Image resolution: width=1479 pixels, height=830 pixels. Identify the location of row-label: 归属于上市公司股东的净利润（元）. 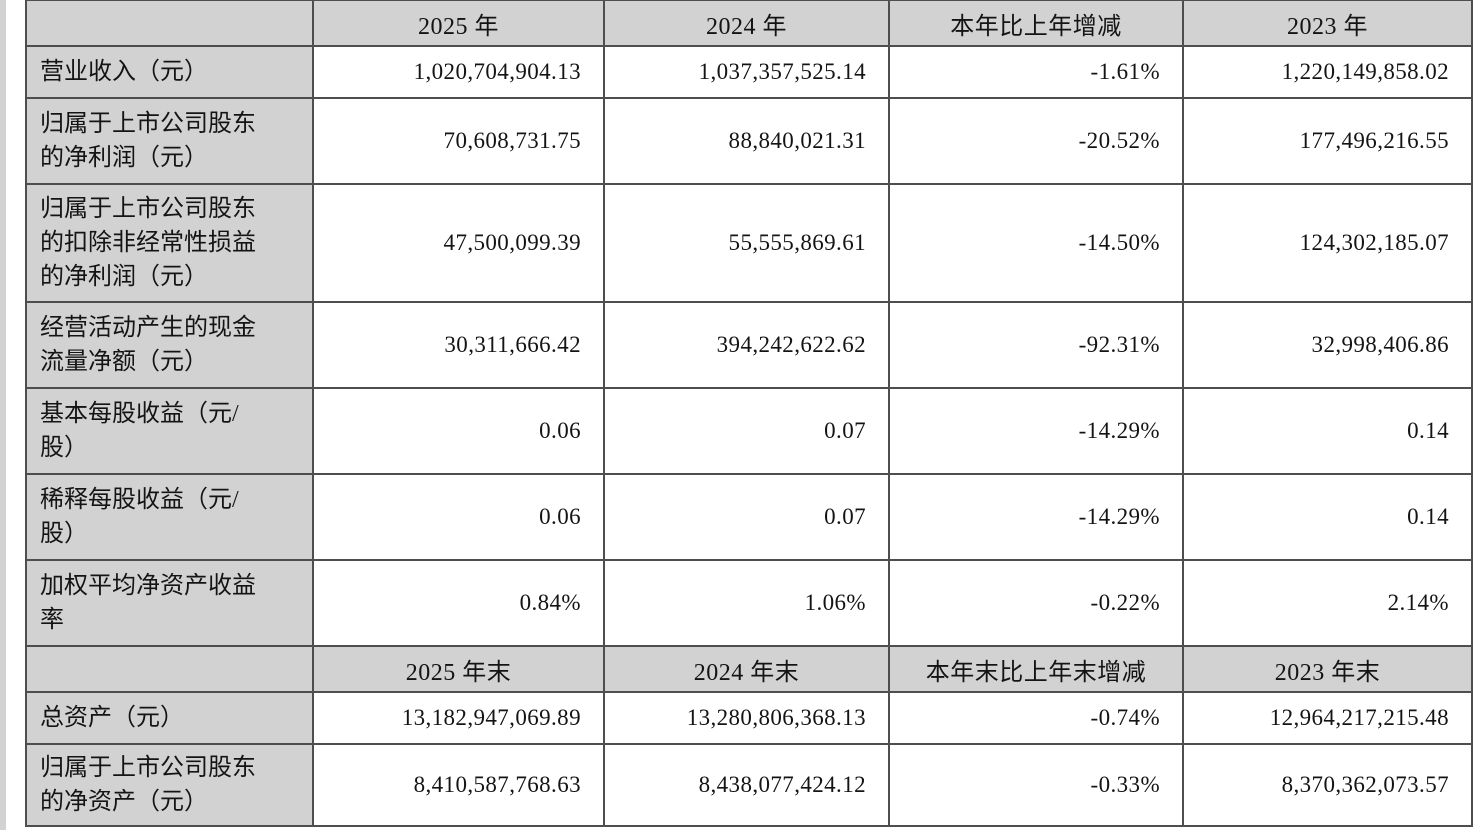
(169, 141).